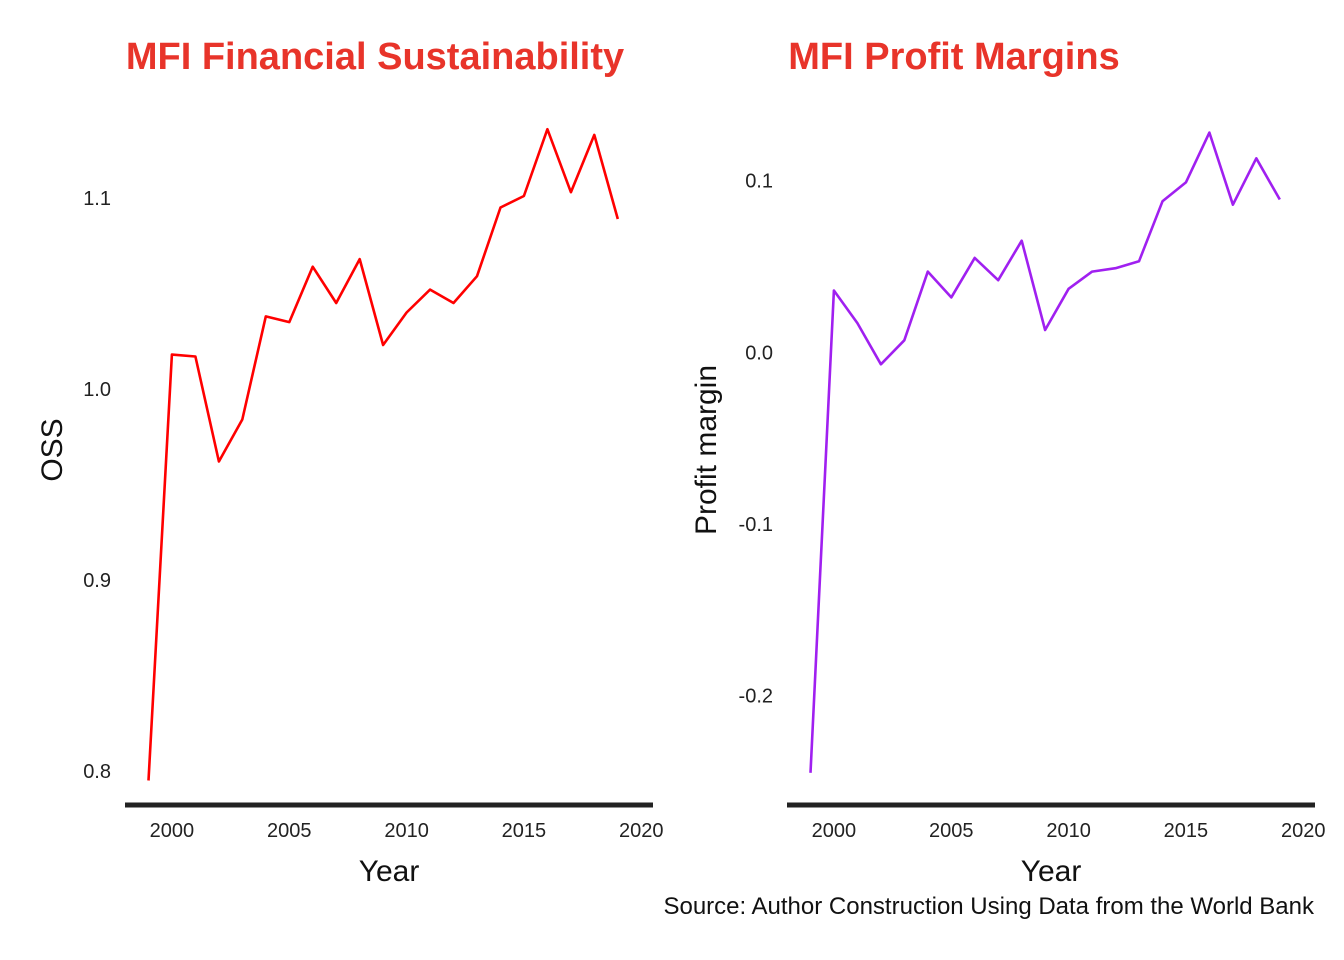 Image resolution: width=1344 pixels, height=960 pixels. What do you see at coordinates (97, 390) in the screenshot?
I see `y-tick-label: 1.0` at bounding box center [97, 390].